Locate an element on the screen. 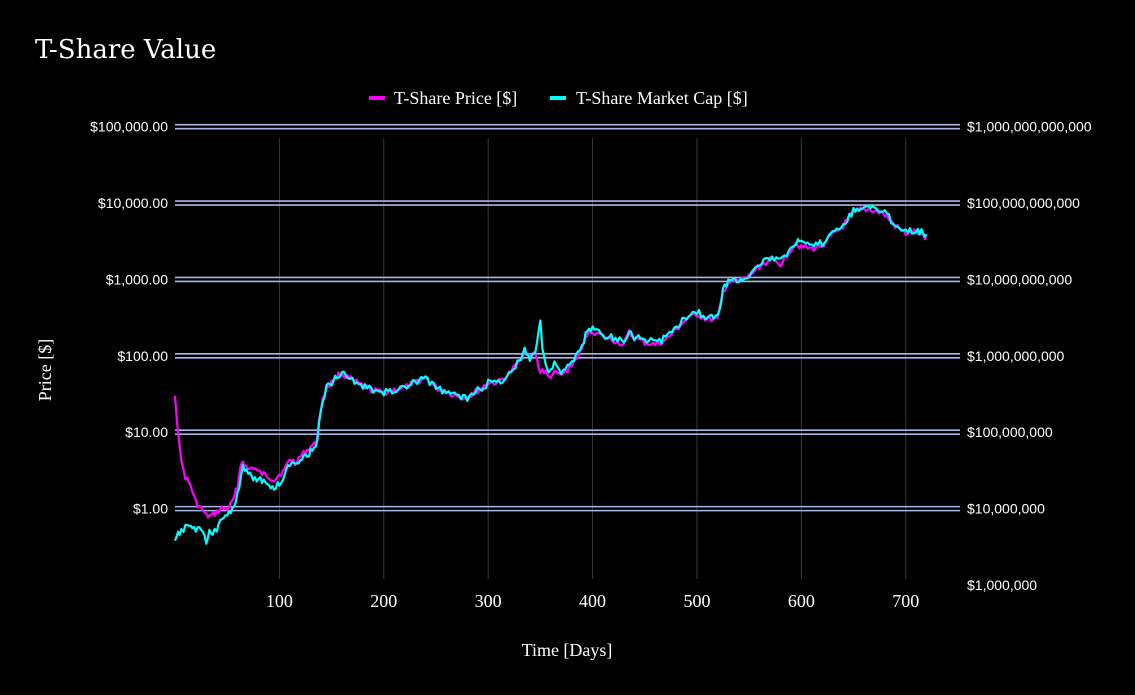 The image size is (1135, 695). y-tick-label: $100,000.00 is located at coordinates (129, 127).